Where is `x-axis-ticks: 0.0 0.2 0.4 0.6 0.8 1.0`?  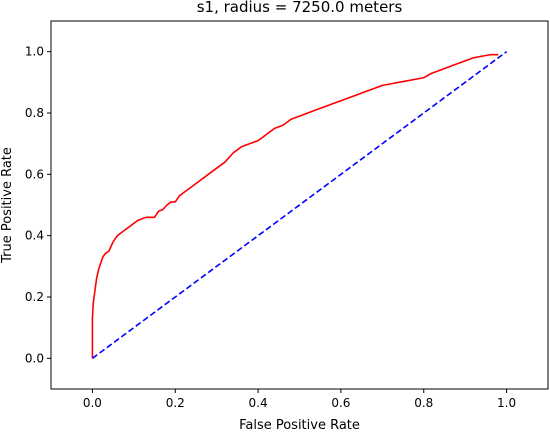 x-axis-ticks: 0.0 0.2 0.4 0.6 0.8 1.0 is located at coordinates (299, 399).